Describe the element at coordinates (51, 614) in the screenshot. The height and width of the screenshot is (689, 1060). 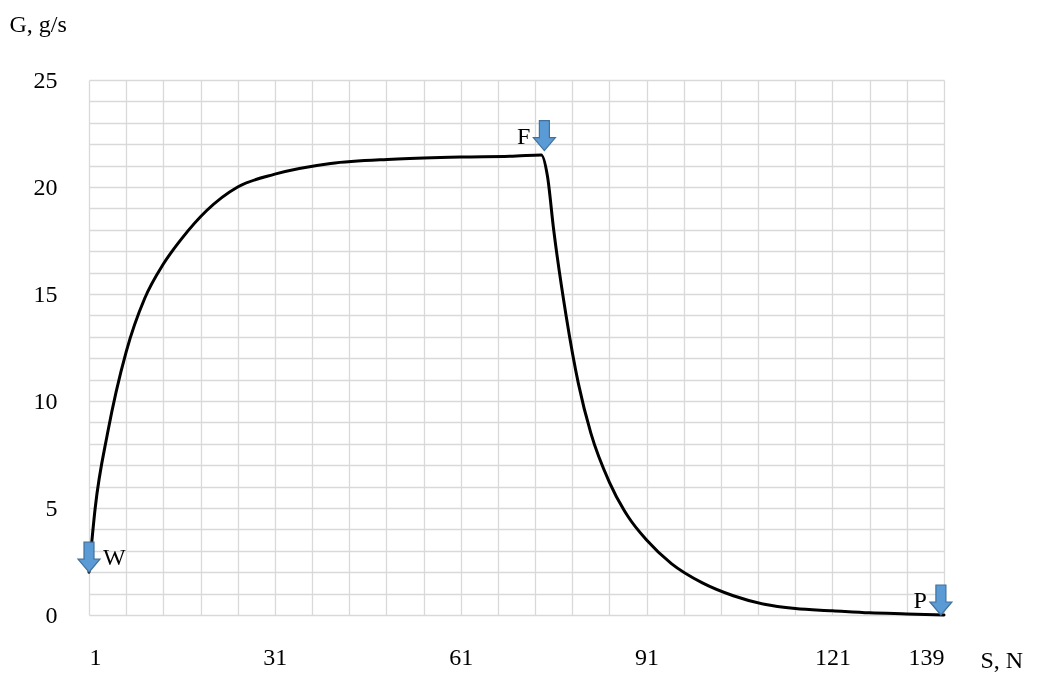
I see `y-tick-label: 0` at that location.